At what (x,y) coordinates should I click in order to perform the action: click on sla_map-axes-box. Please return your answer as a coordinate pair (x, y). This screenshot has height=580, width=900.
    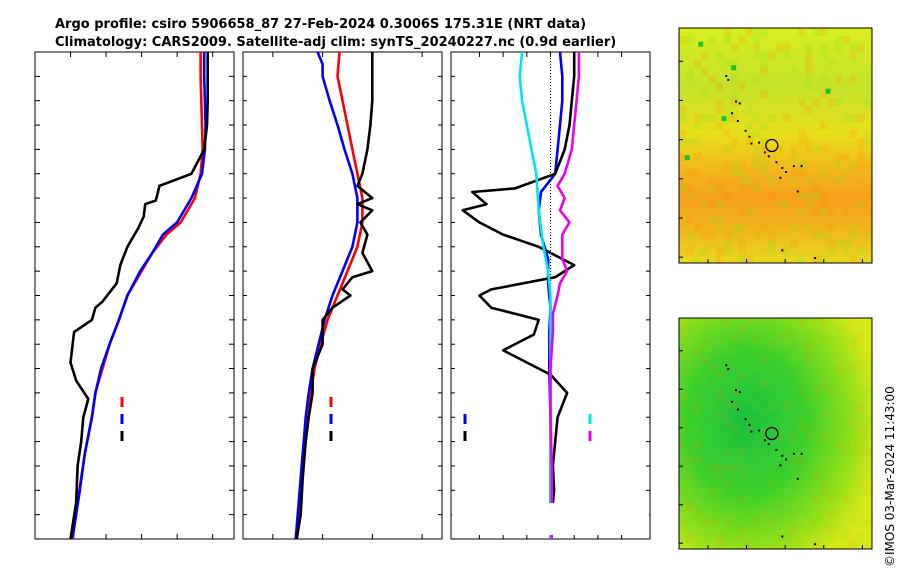
    Looking at the image, I should click on (775, 433).